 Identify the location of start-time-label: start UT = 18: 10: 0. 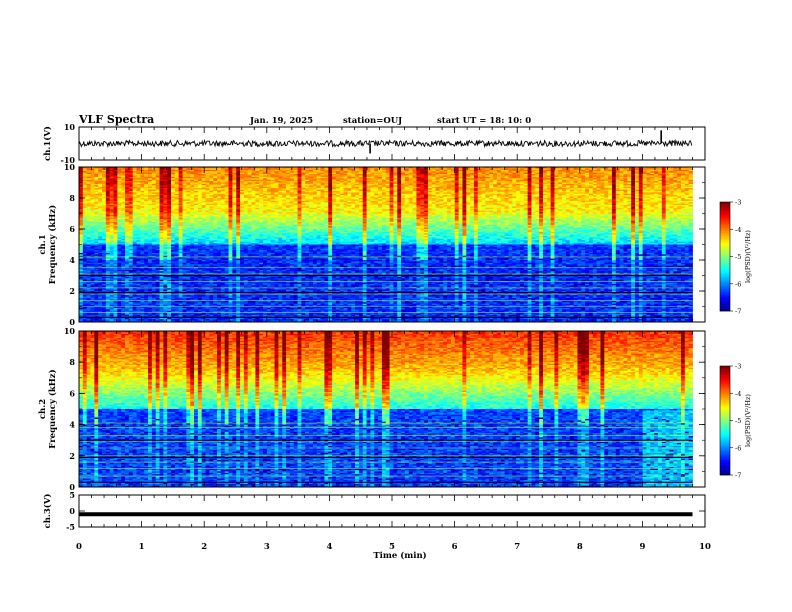
(484, 121).